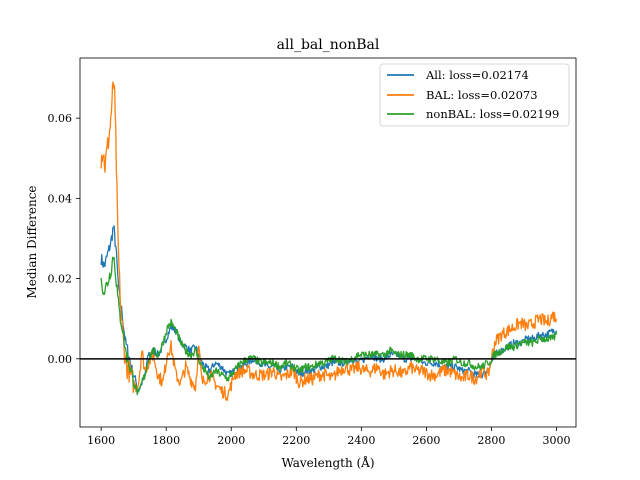 The height and width of the screenshot is (480, 640). I want to click on x-tick-label: 2000, so click(231, 440).